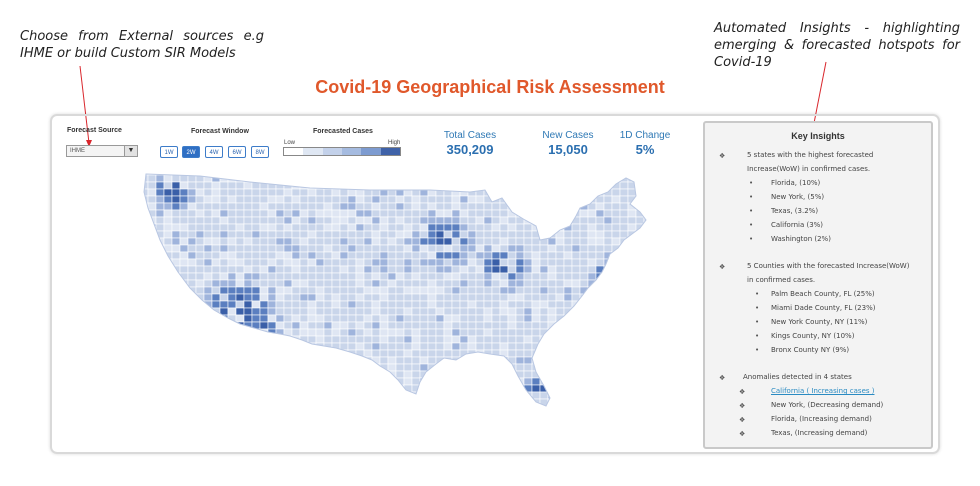 This screenshot has height=486, width=980. Describe the element at coordinates (102, 151) in the screenshot. I see `forecast-source-select: IHME ▼` at that location.